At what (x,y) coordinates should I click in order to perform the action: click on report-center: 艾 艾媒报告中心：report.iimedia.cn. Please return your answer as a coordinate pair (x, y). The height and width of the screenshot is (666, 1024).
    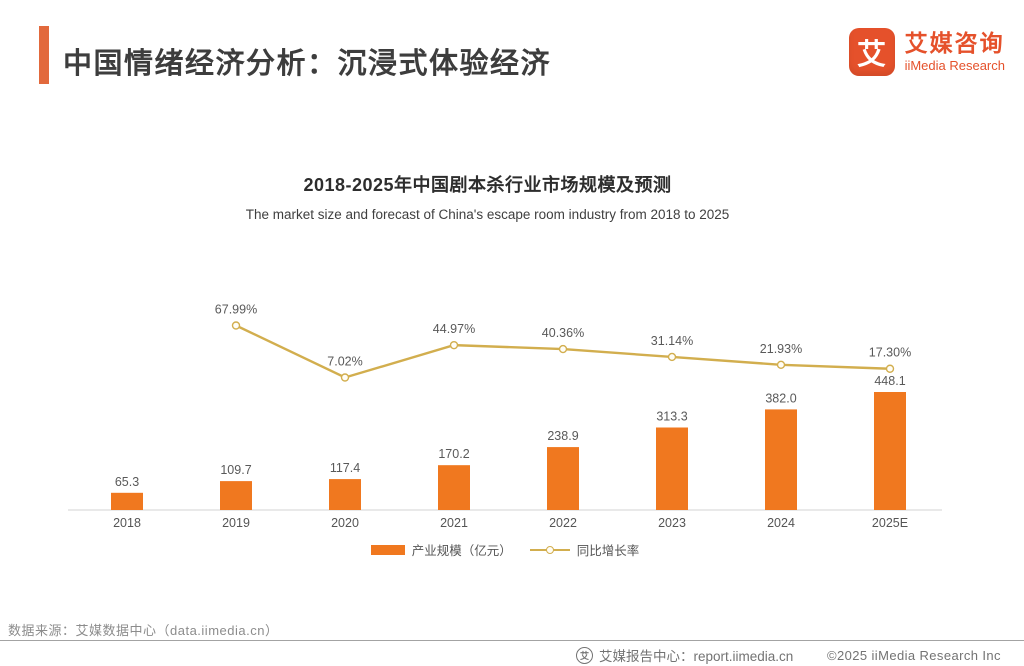
    Looking at the image, I should click on (684, 655).